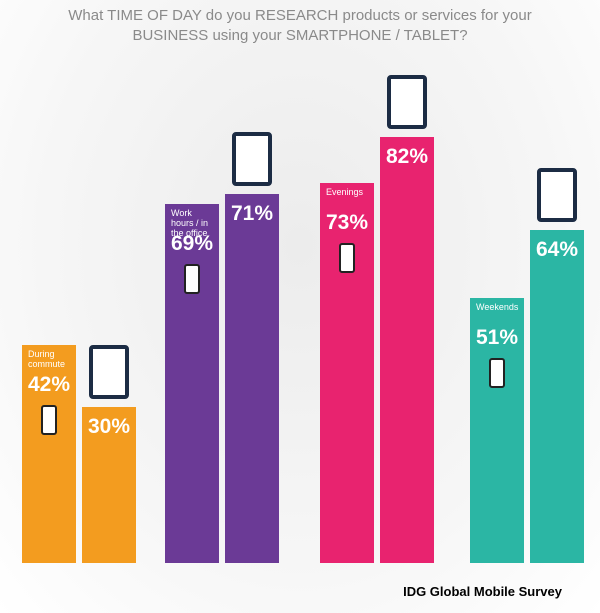  What do you see at coordinates (252, 213) in the screenshot?
I see `value-label: 71%` at bounding box center [252, 213].